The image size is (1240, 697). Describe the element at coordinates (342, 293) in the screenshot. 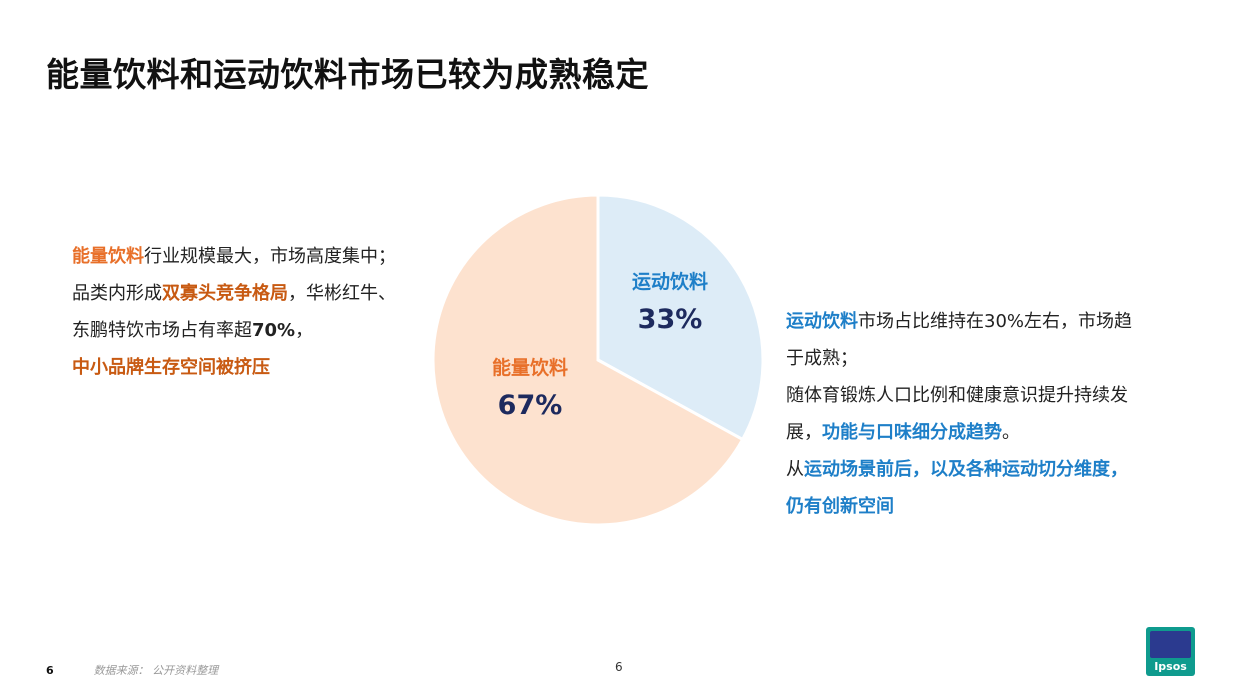

I see `left-text-2c: ，华彬红牛、` at that location.